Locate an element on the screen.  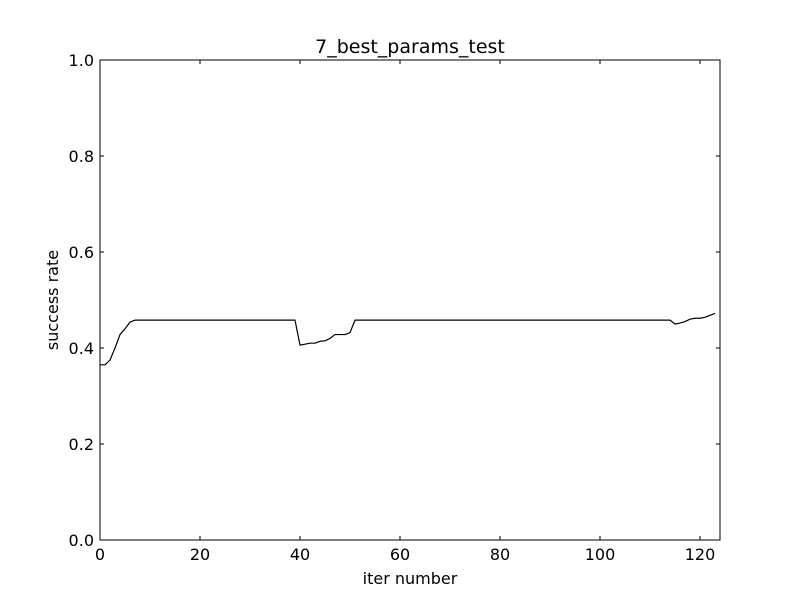
y-tick-label: 0.2 is located at coordinates (81, 444).